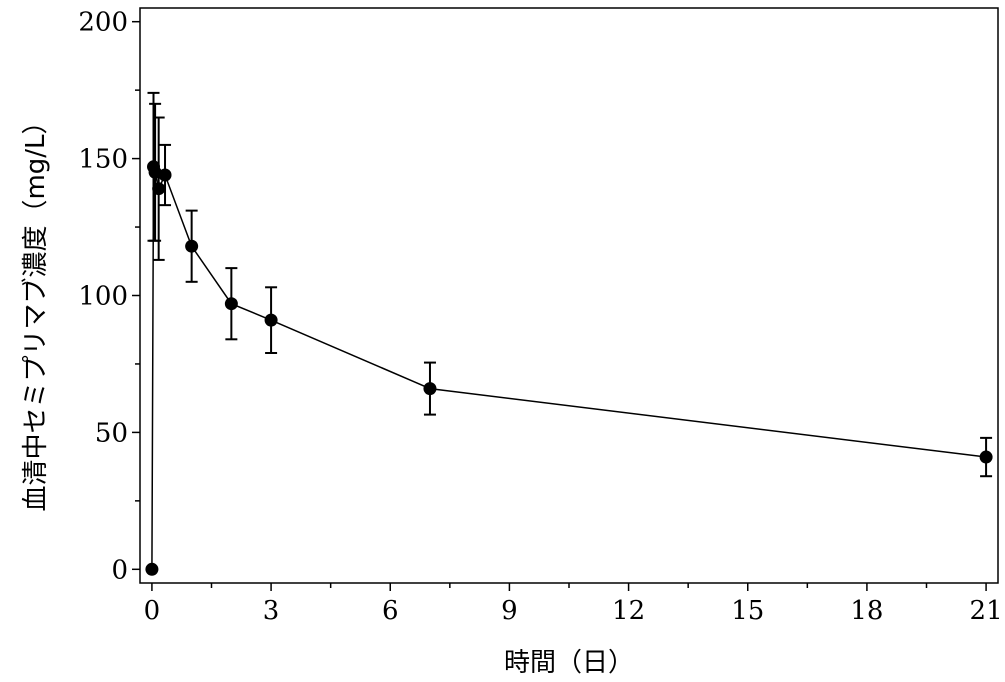  Describe the element at coordinates (569, 663) in the screenshot. I see `x-axis-title: 時間（日）` at that location.